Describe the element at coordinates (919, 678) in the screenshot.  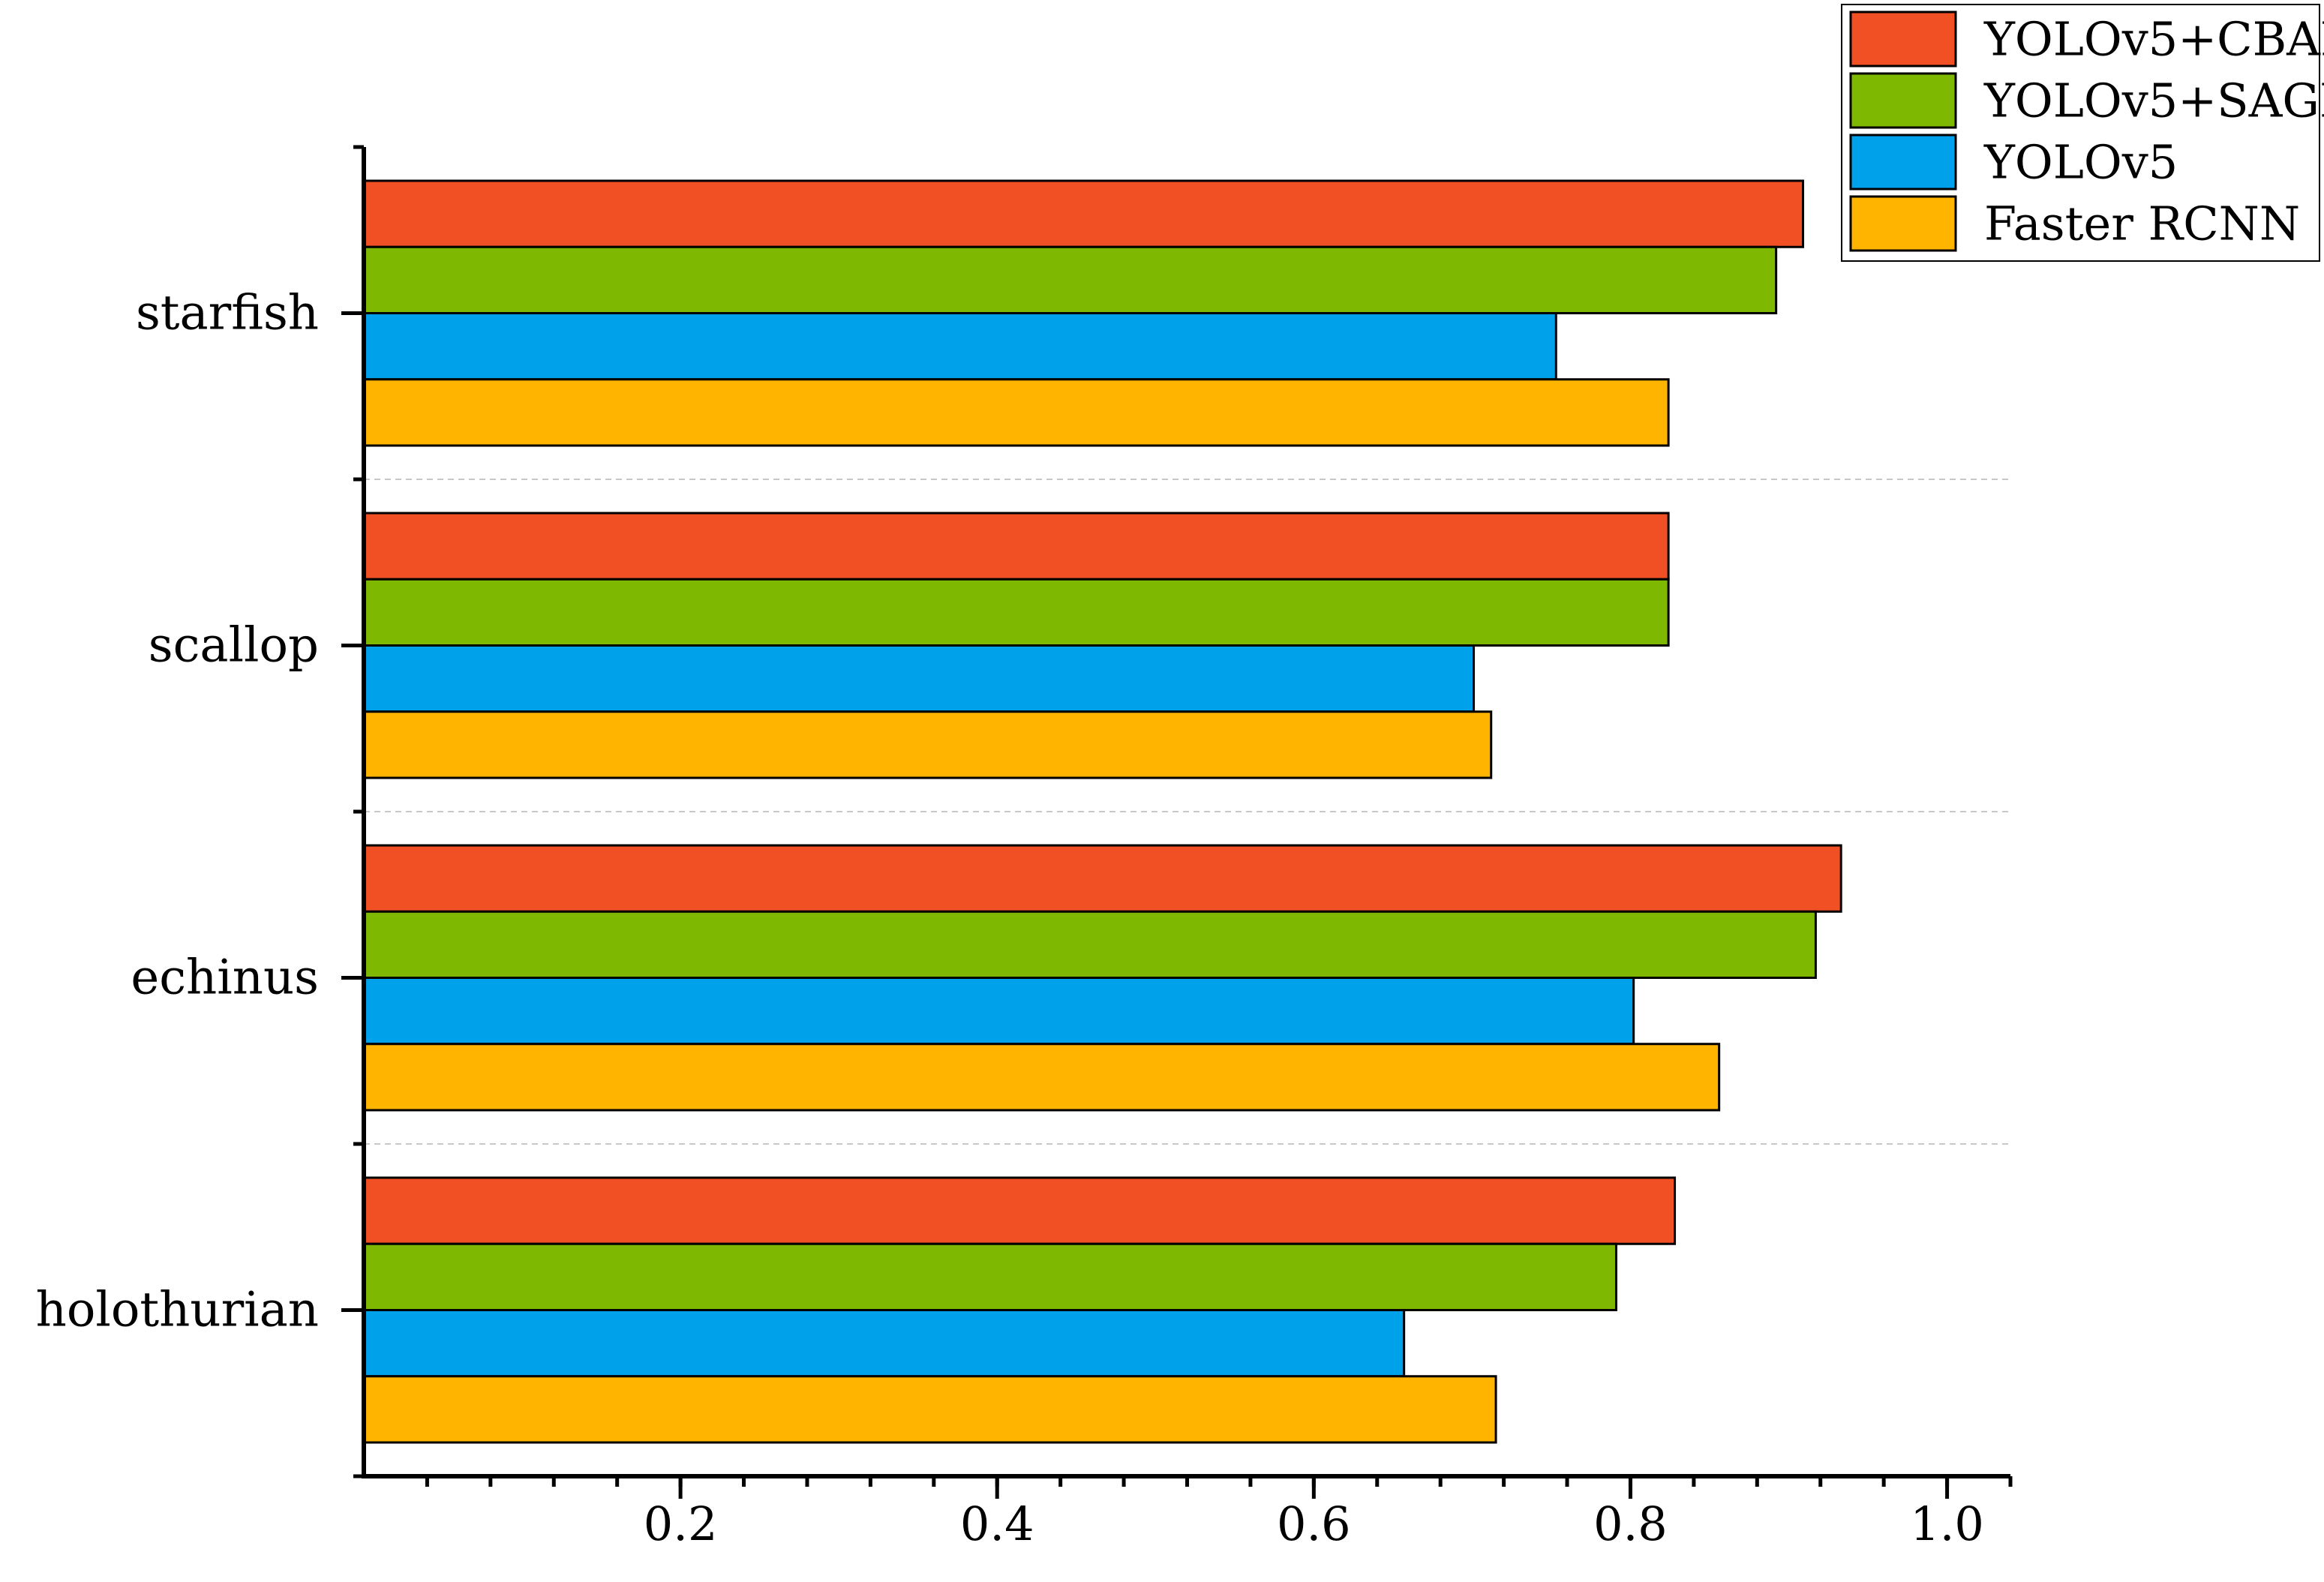
I see `bar-scallop-yolov5` at that location.